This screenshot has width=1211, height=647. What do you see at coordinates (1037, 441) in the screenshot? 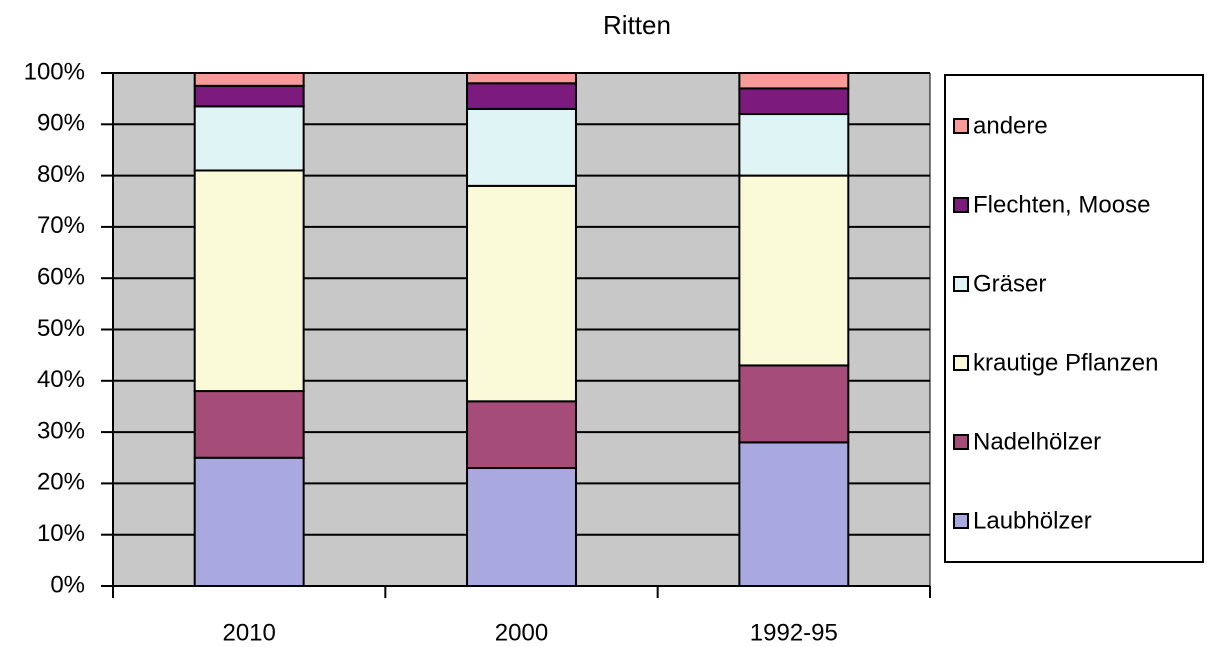
I see `legend-label: Nadelhölzer` at bounding box center [1037, 441].